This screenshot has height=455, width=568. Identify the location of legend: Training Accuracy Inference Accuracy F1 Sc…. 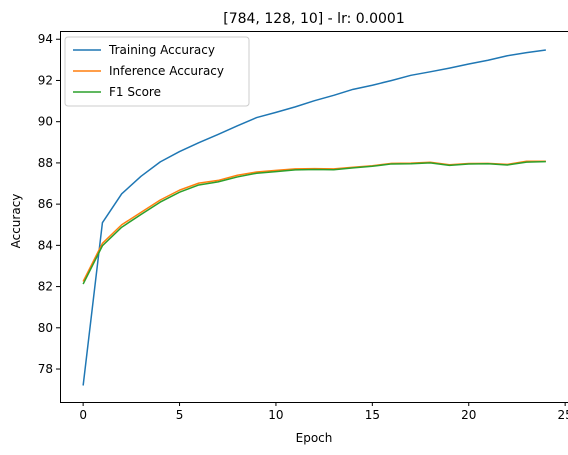
(157, 71).